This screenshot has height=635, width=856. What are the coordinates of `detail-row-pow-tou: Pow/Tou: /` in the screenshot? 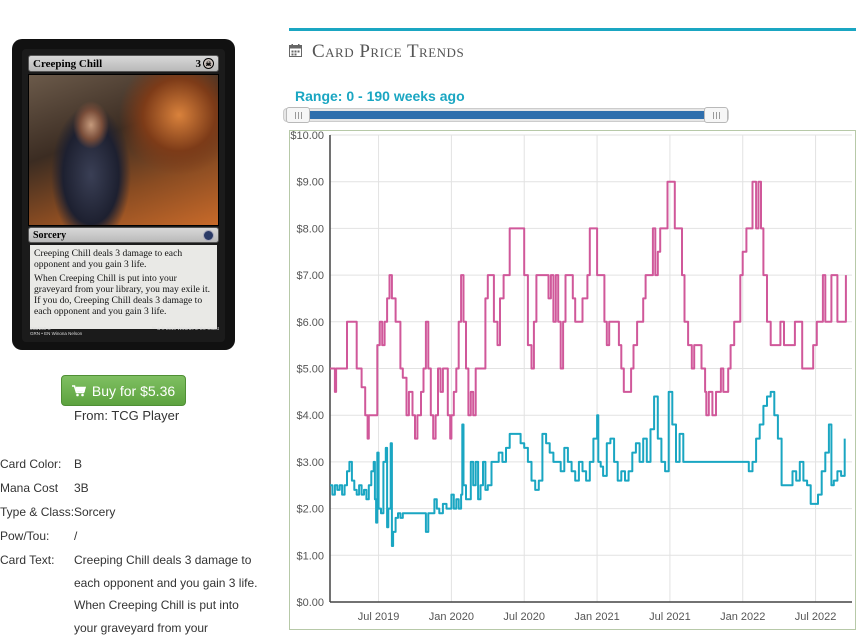 It's located at (130, 536).